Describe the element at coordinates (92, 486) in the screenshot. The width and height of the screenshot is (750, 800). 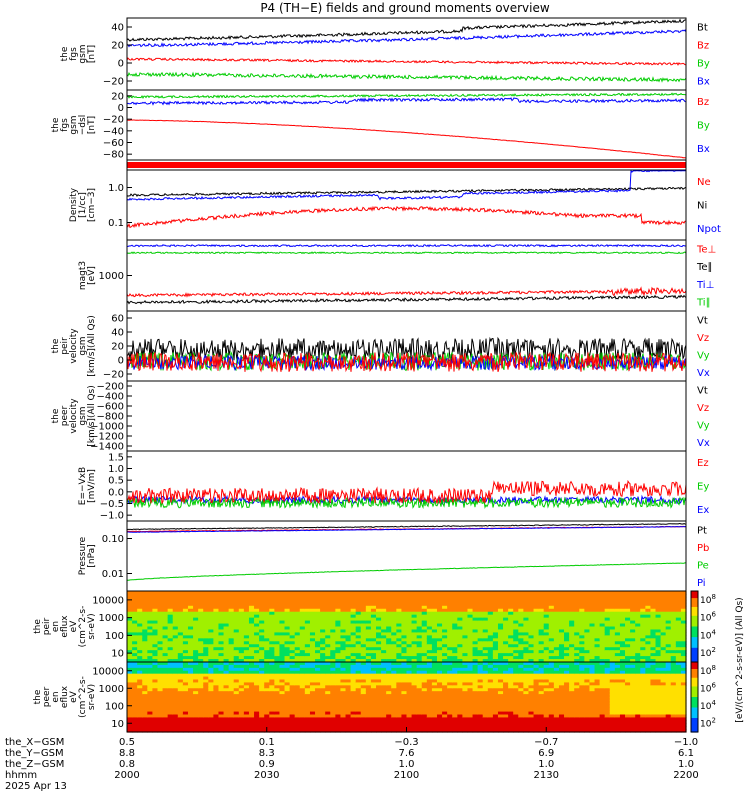
I see `y-axis-label: [mV/m]` at that location.